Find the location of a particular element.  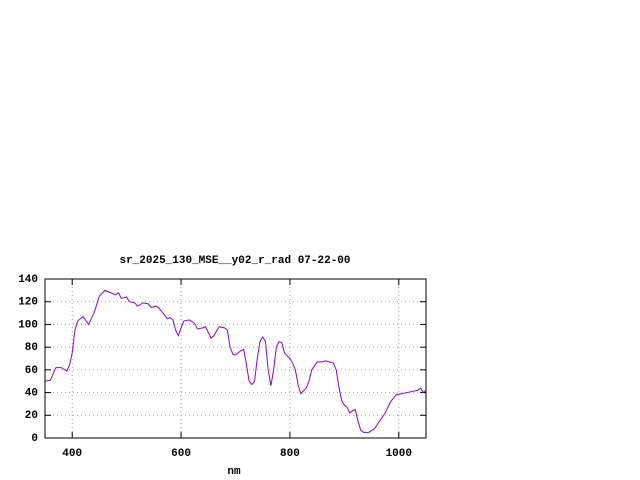

x-tick-label: 400 is located at coordinates (72, 454).